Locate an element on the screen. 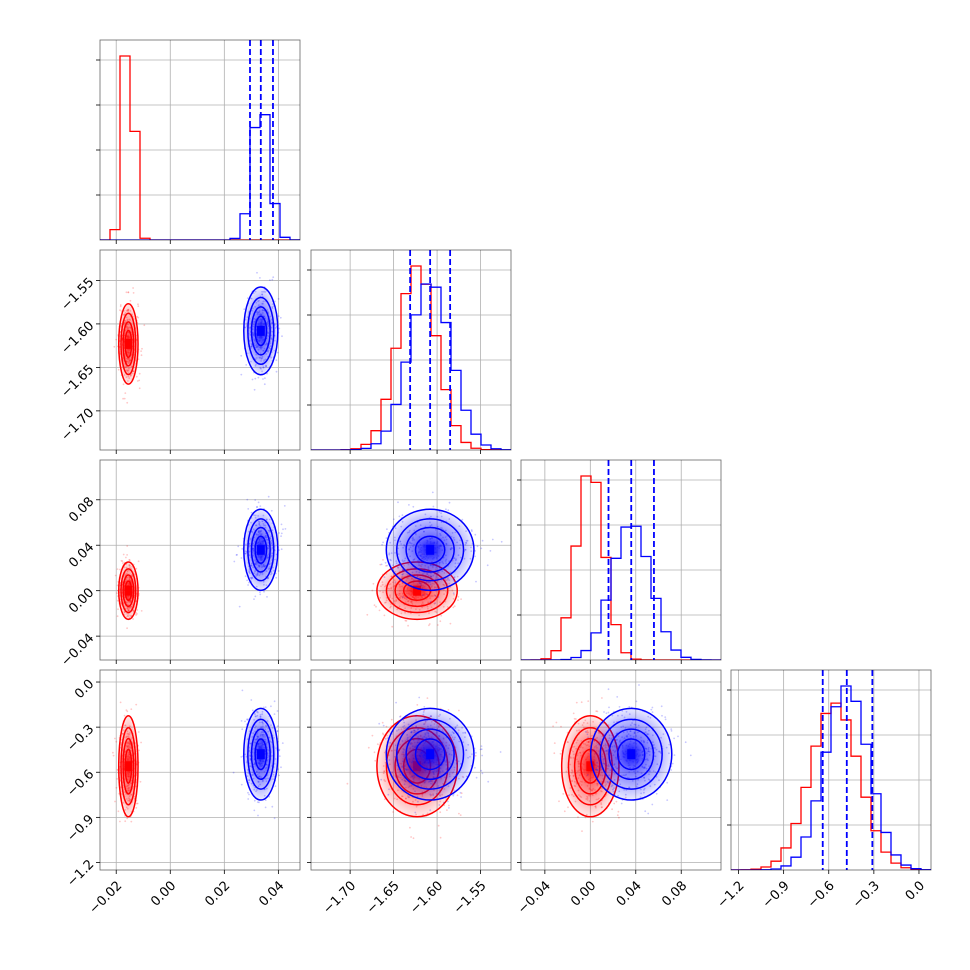  density-peak-blue is located at coordinates (260, 754).